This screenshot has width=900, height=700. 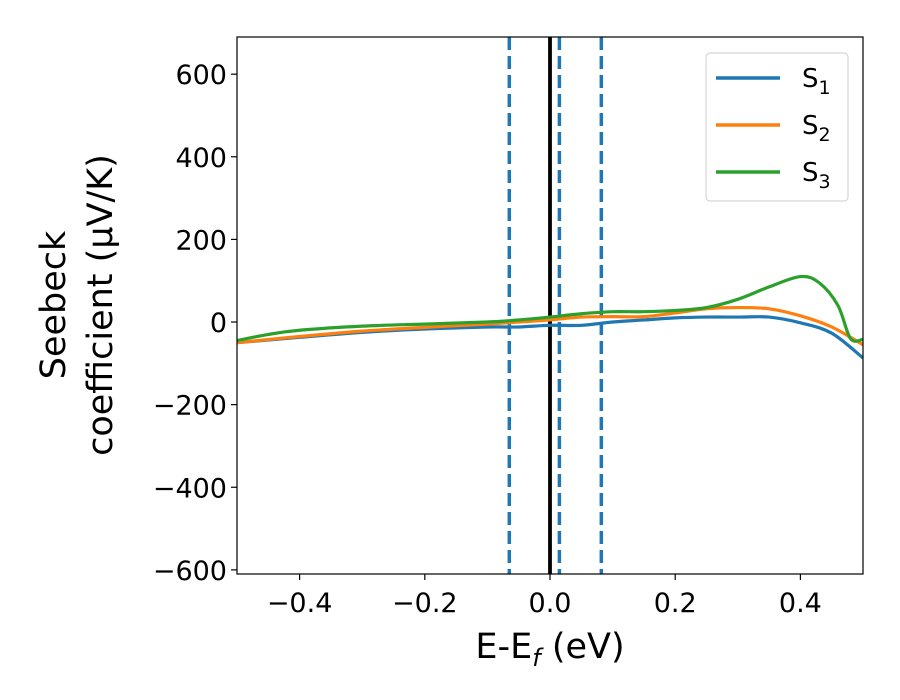 I want to click on y-tick-label: 0, so click(x=218, y=323).